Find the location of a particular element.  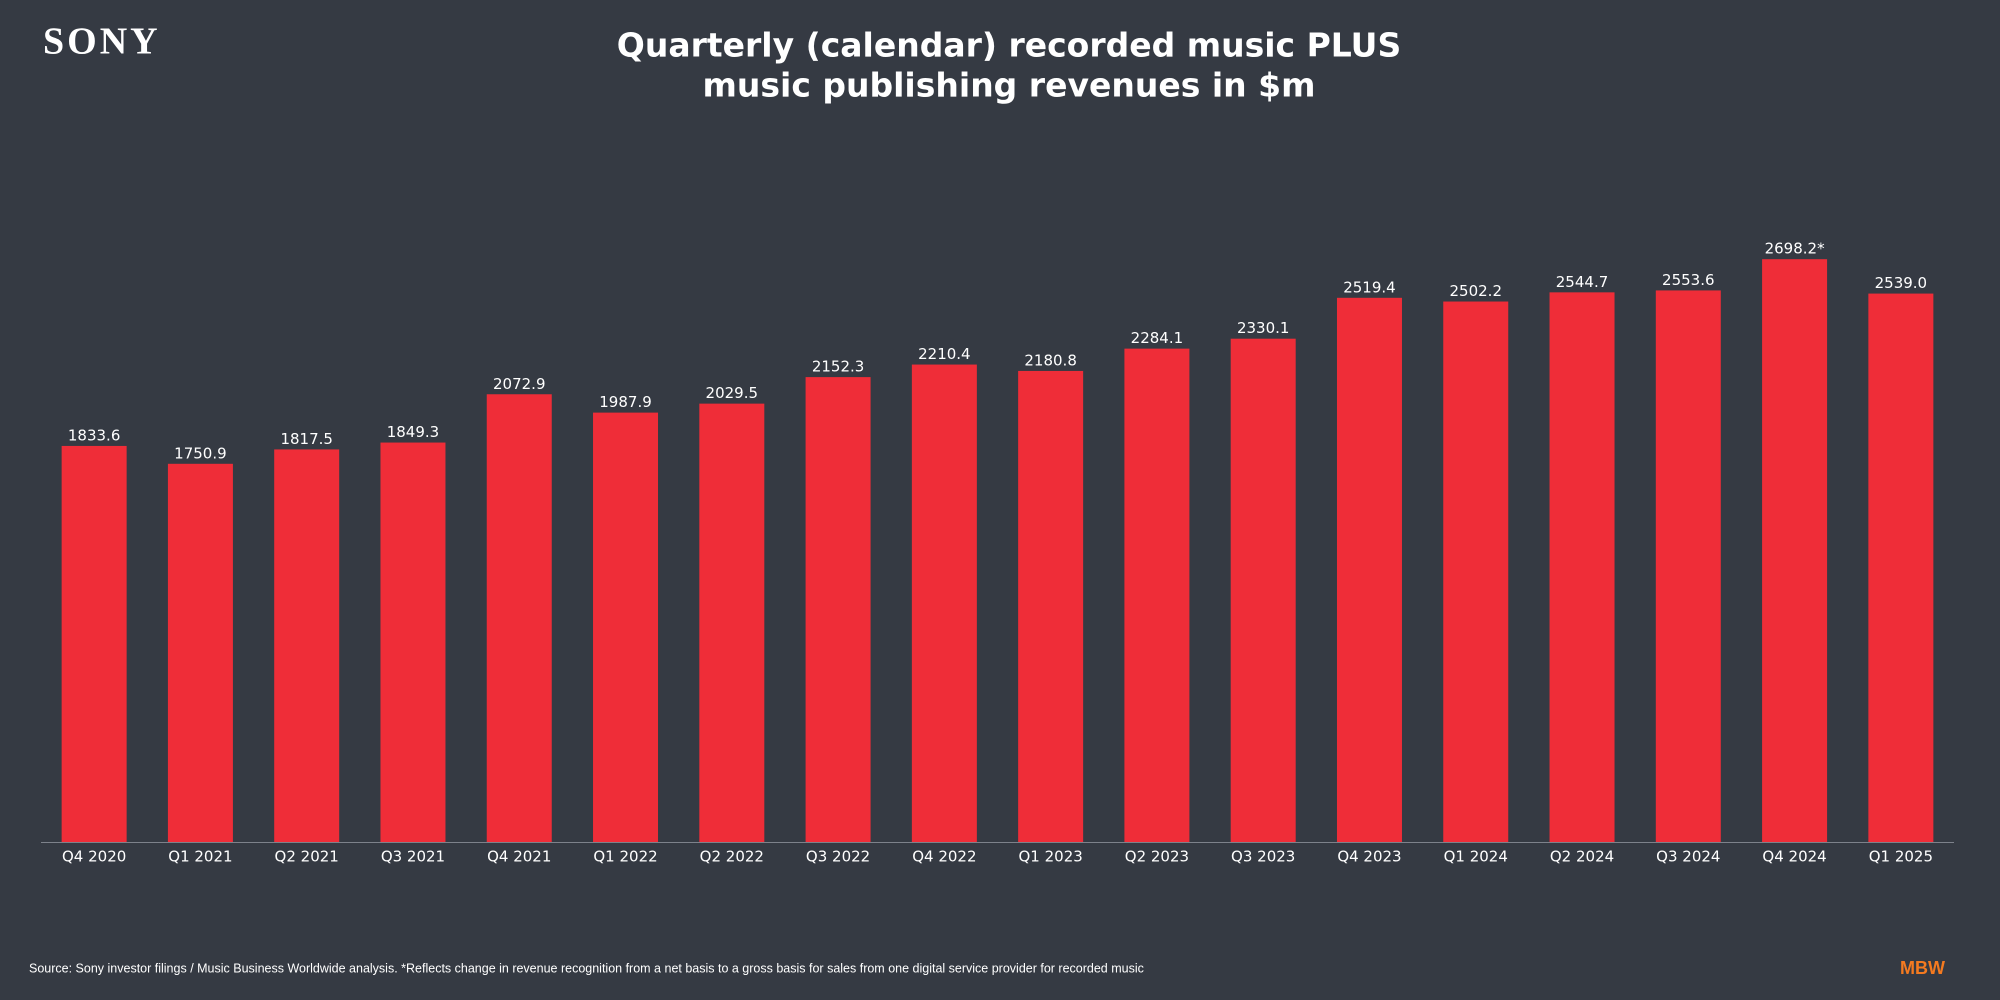

value-label: 2330.1 is located at coordinates (1263, 328).